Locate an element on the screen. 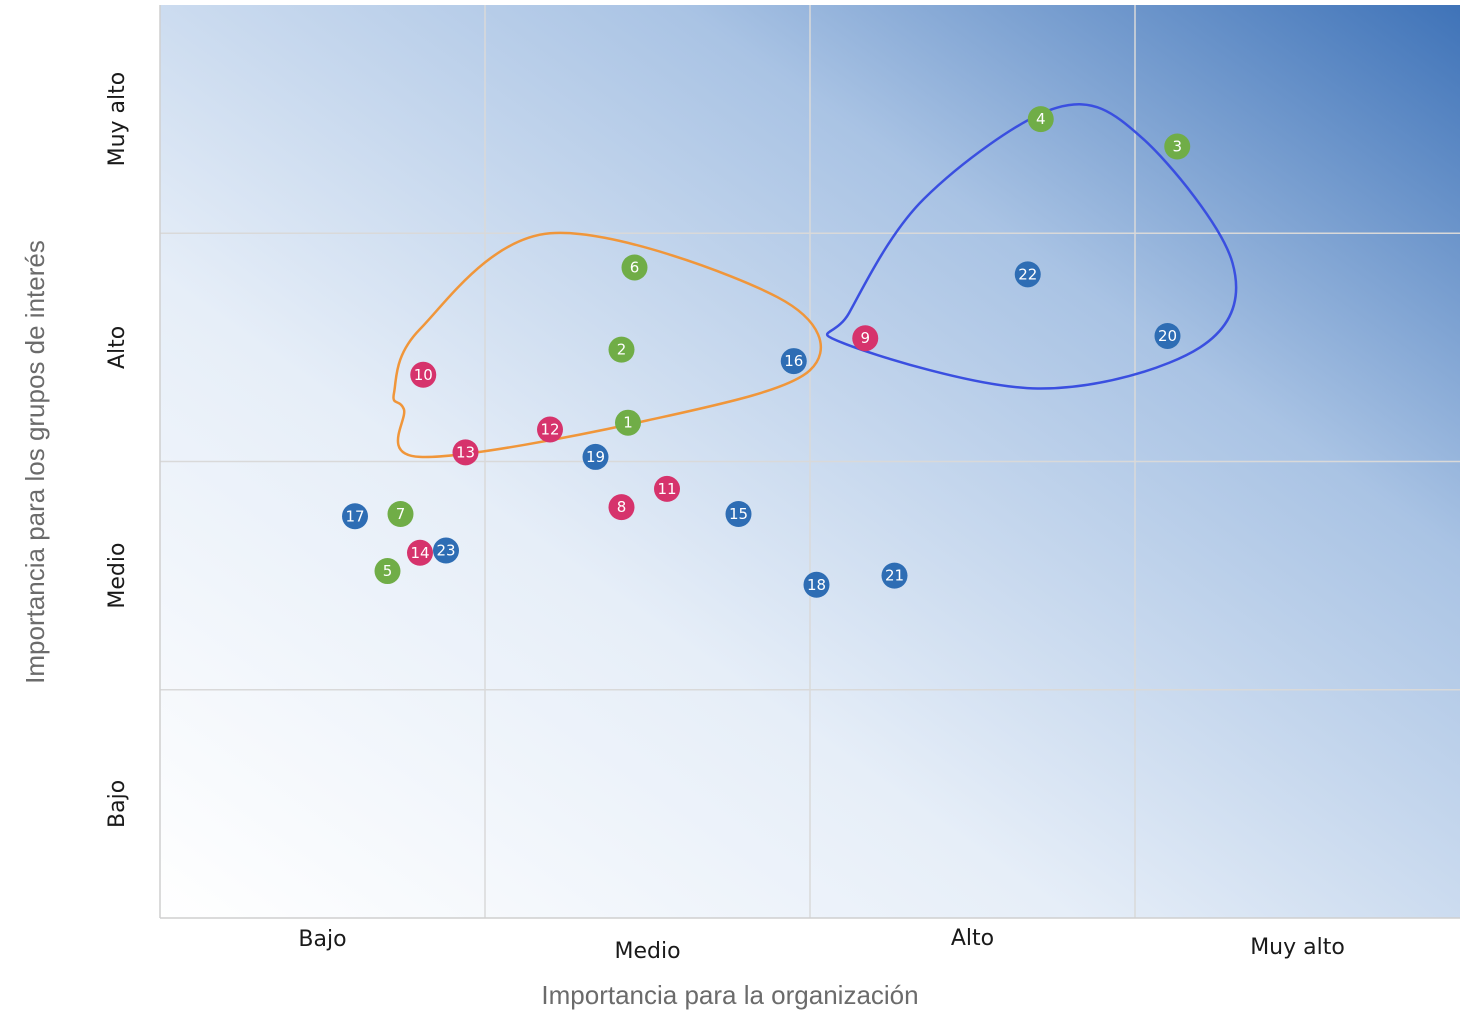  data-point: 23 is located at coordinates (446, 550).